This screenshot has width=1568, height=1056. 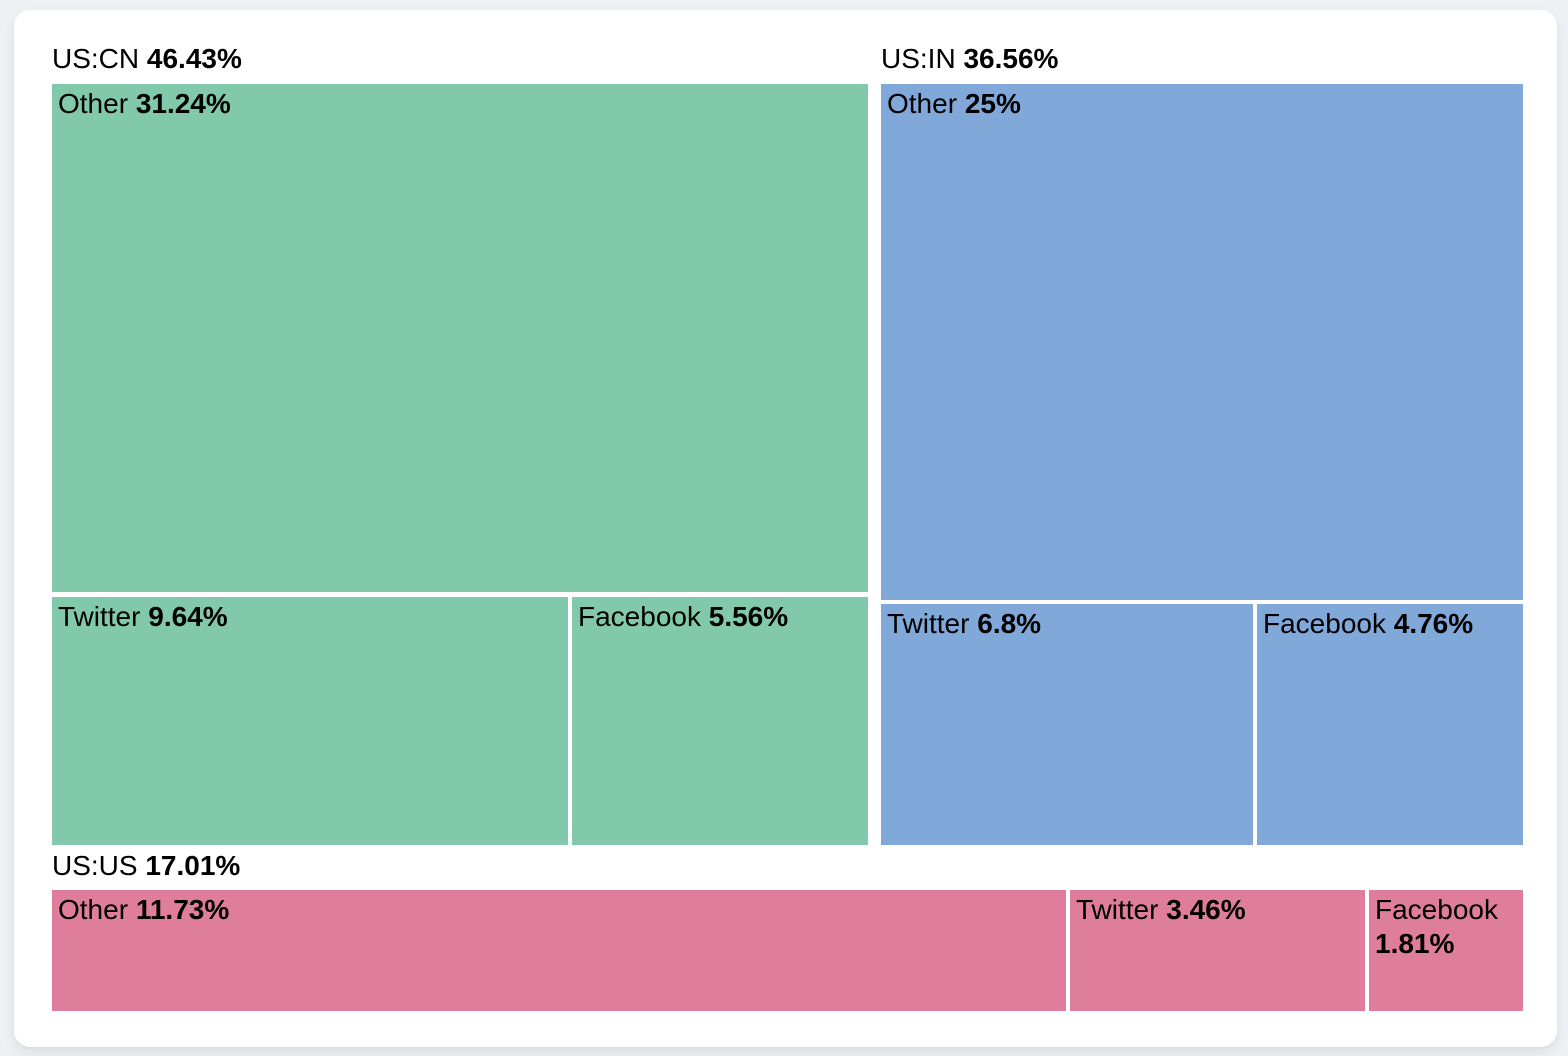 I want to click on tile-us-in-twitter: Twitter 6.8%, so click(x=1067, y=724).